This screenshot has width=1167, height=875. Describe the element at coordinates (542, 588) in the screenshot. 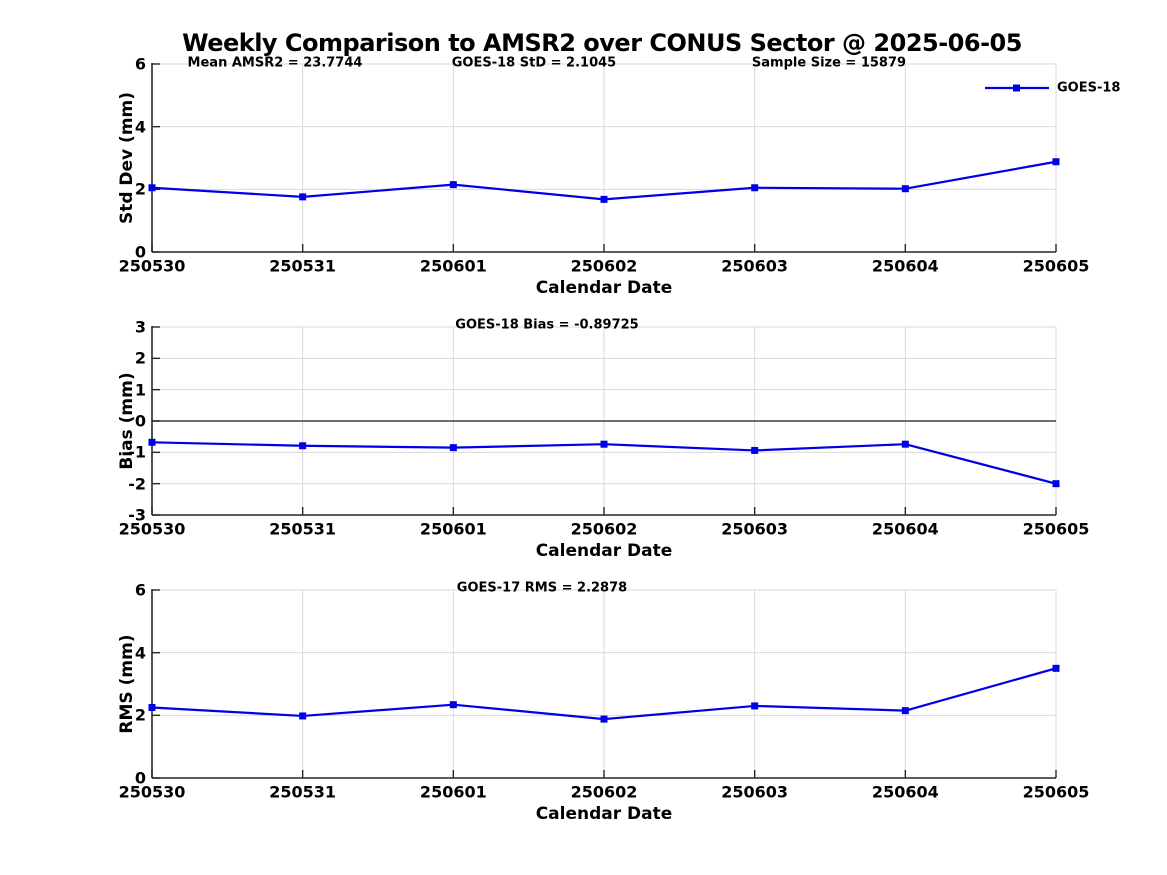

I see `annotation-goes17-rms: GOES-17 RMS = 2.2878` at that location.